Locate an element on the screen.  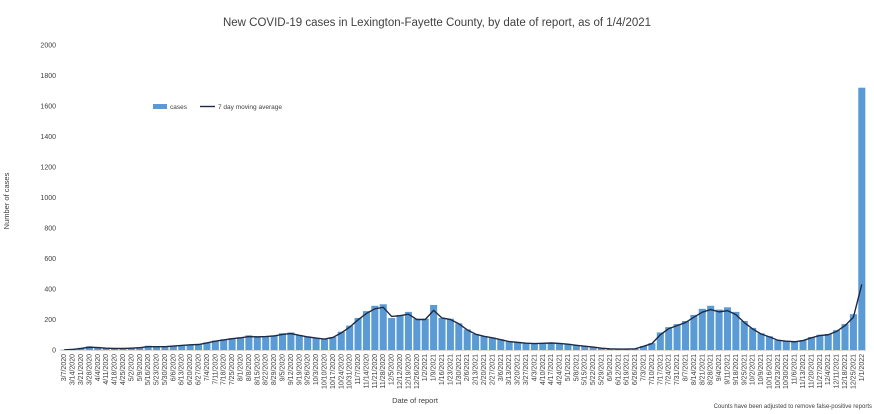
y-tick-label: 1200 is located at coordinates (48, 168).